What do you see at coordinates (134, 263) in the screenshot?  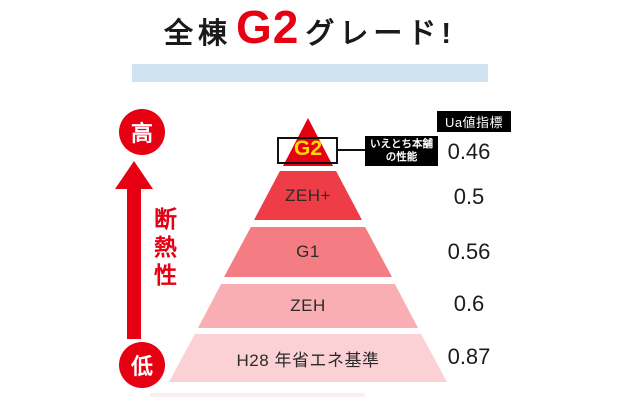 I see `axis-arrow-shaft` at bounding box center [134, 263].